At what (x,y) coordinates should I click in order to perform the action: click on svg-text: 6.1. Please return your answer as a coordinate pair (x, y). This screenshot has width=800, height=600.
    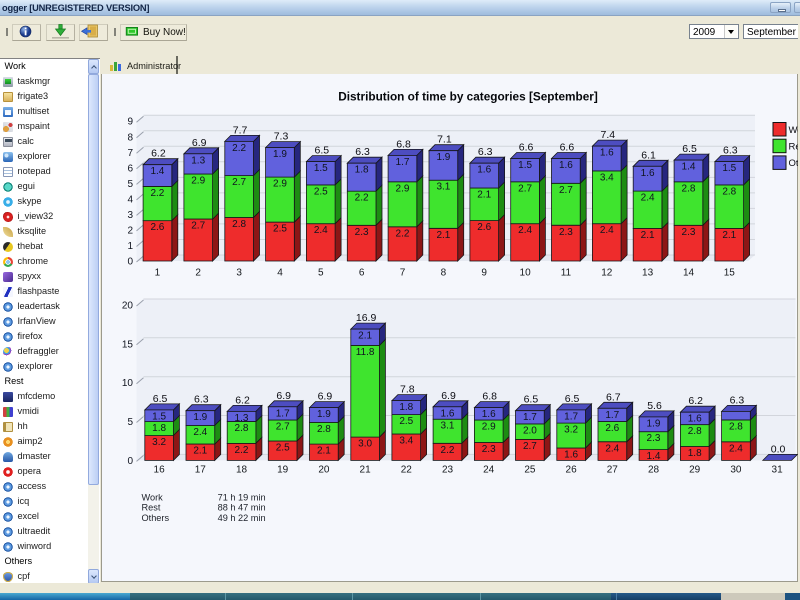
    Looking at the image, I should click on (648, 155).